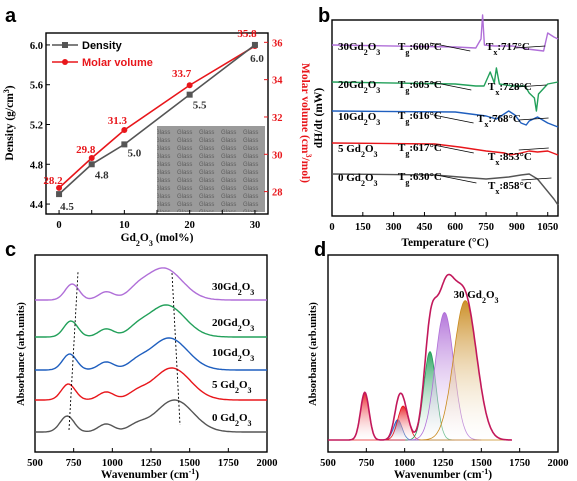 The image size is (577, 481). What do you see at coordinates (58, 225) in the screenshot?
I see `panel-a-x-tick-label: 0` at bounding box center [58, 225].